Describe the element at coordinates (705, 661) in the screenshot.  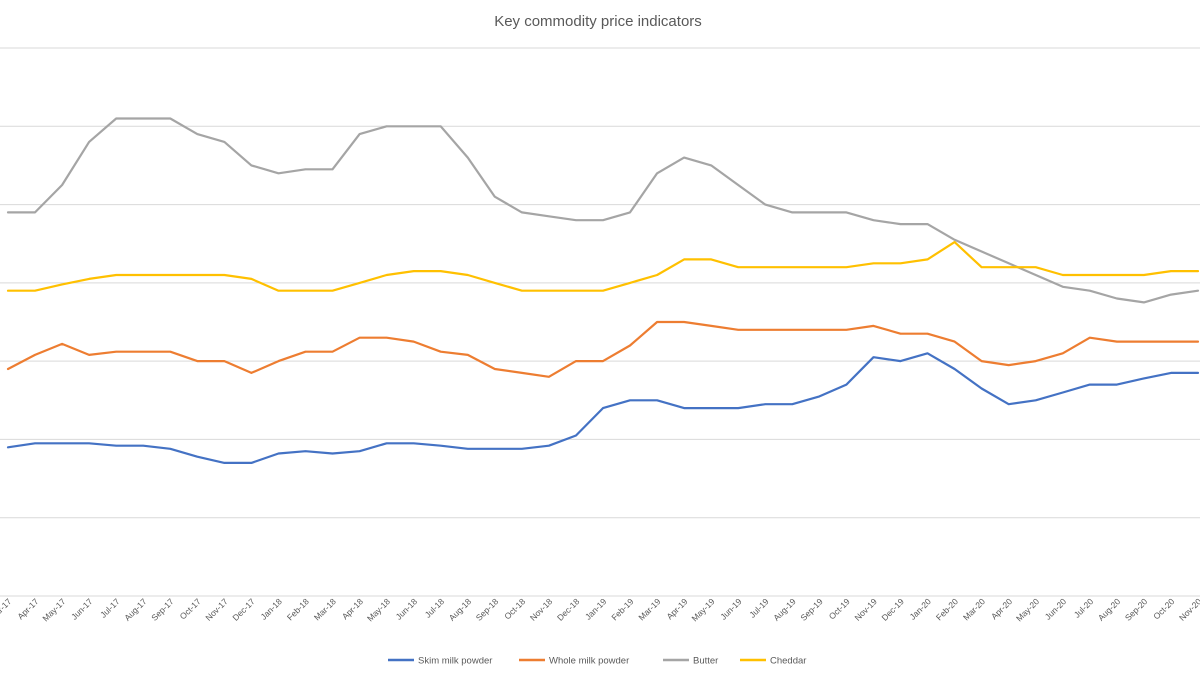
I see `legend-label-butter: Butter` at that location.